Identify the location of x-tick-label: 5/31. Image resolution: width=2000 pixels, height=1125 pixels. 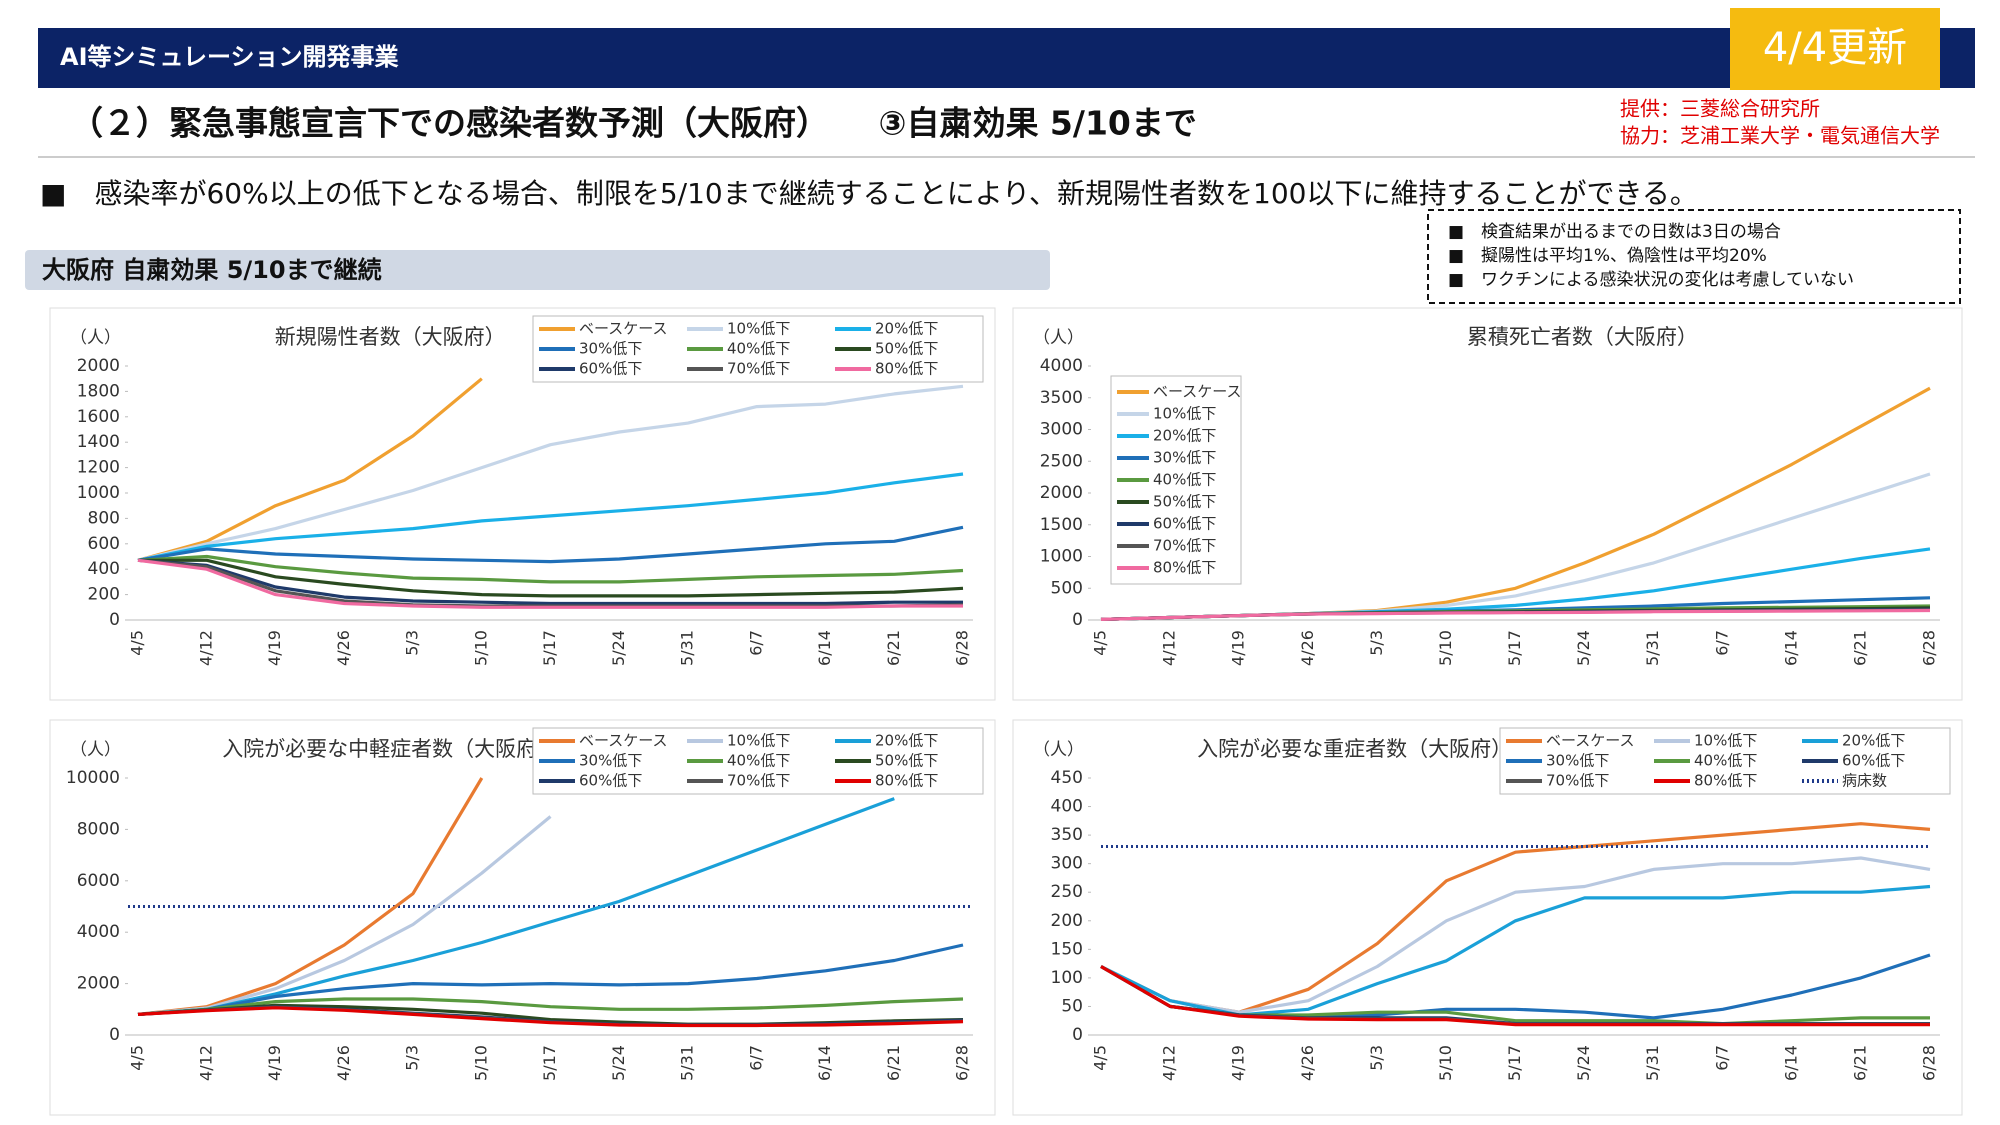
(1652, 1063).